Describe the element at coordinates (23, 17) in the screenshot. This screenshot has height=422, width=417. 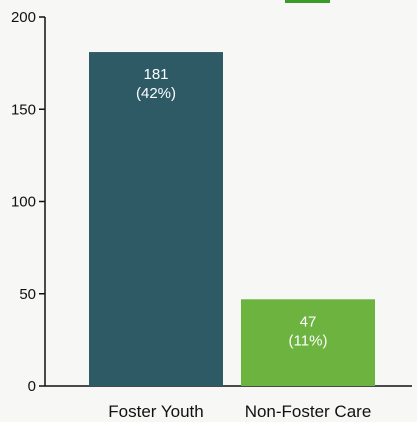
I see `y-tick-label-200: 200` at that location.